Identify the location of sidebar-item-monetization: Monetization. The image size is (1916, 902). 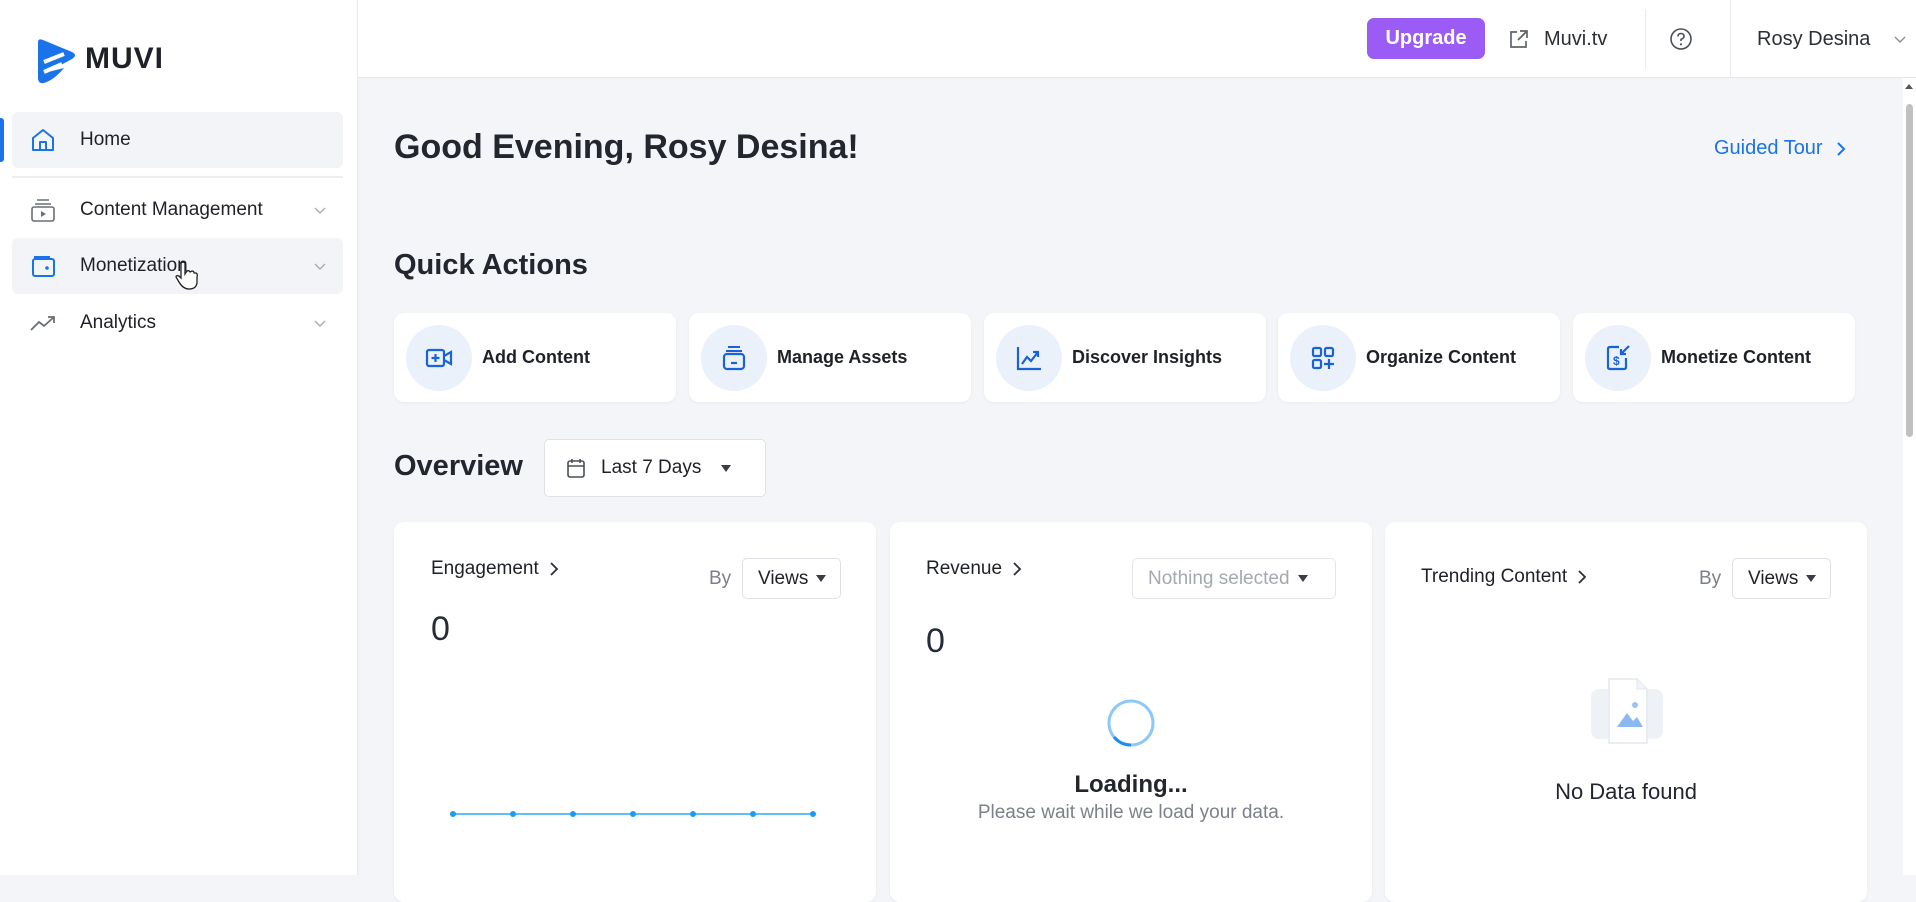
(177, 266).